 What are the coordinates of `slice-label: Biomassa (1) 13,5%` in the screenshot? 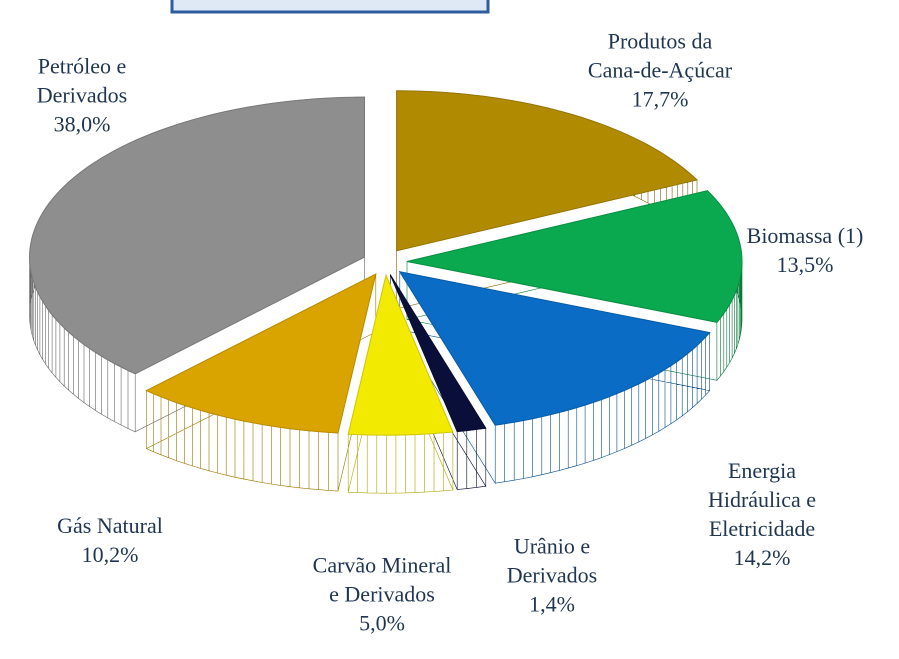 It's located at (805, 250).